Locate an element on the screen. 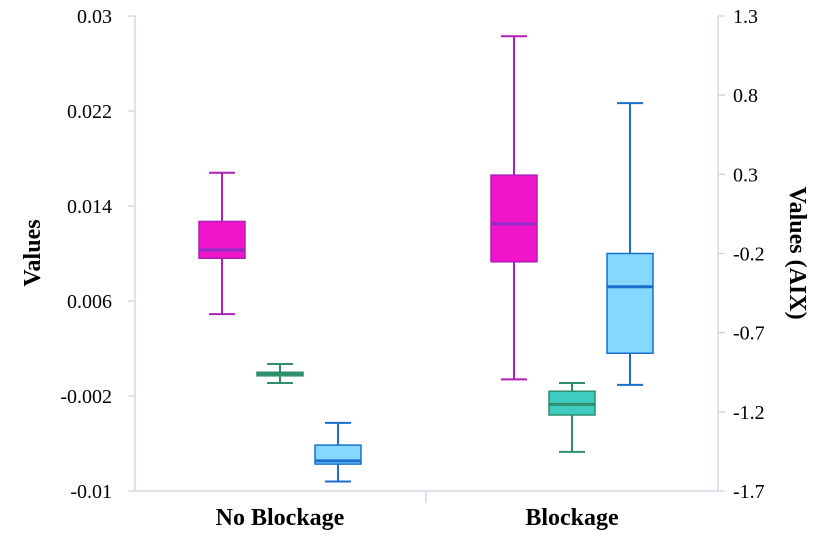  right-tick-labels: 1.3 0.8 0.3 -0.2 -0.7 -1.2 -1.7 is located at coordinates (741, 254).